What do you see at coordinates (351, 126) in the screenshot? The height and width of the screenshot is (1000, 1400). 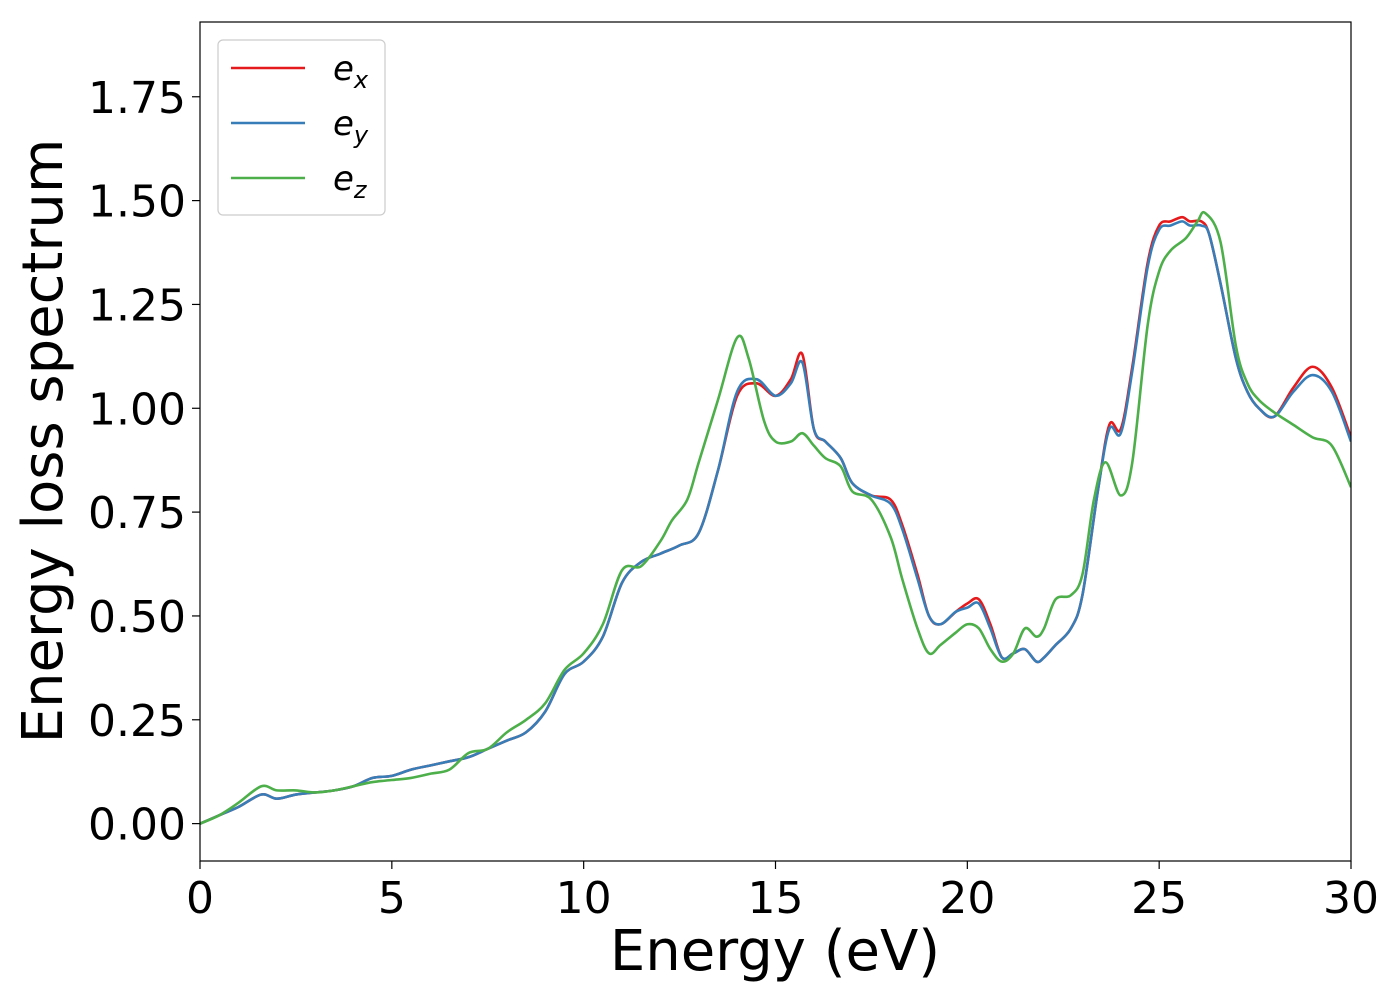 I see `legend-label-y: ey` at bounding box center [351, 126].